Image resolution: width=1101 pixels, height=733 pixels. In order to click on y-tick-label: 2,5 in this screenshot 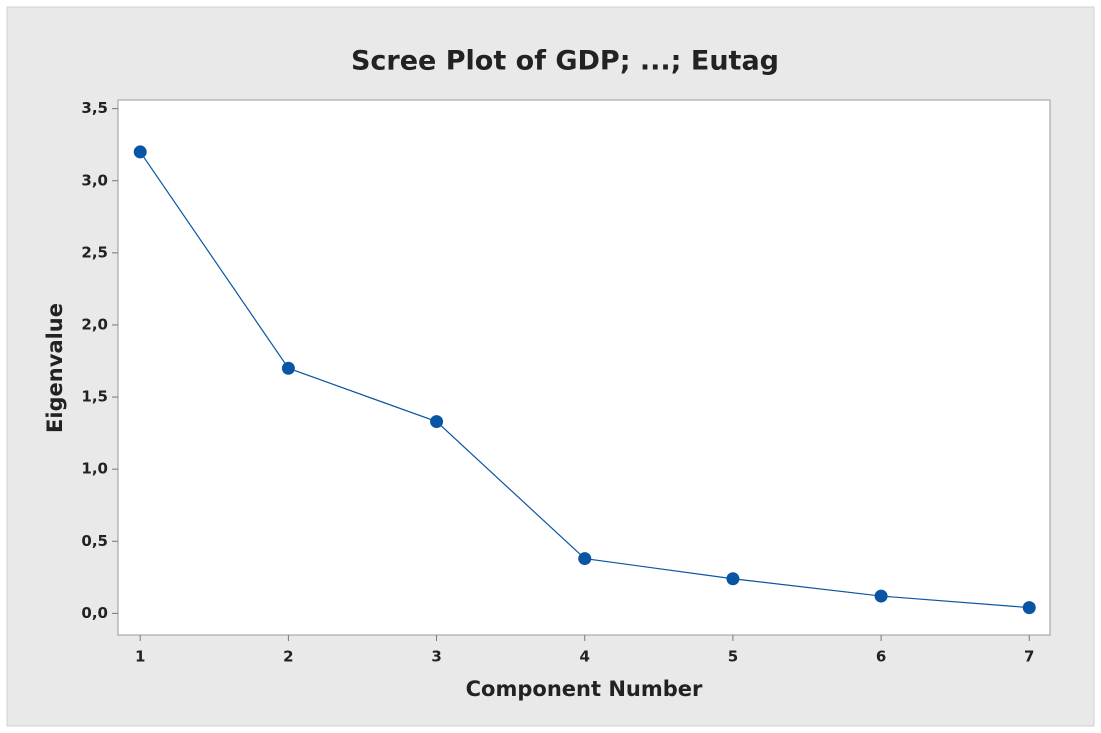, I will do `click(94, 252)`.